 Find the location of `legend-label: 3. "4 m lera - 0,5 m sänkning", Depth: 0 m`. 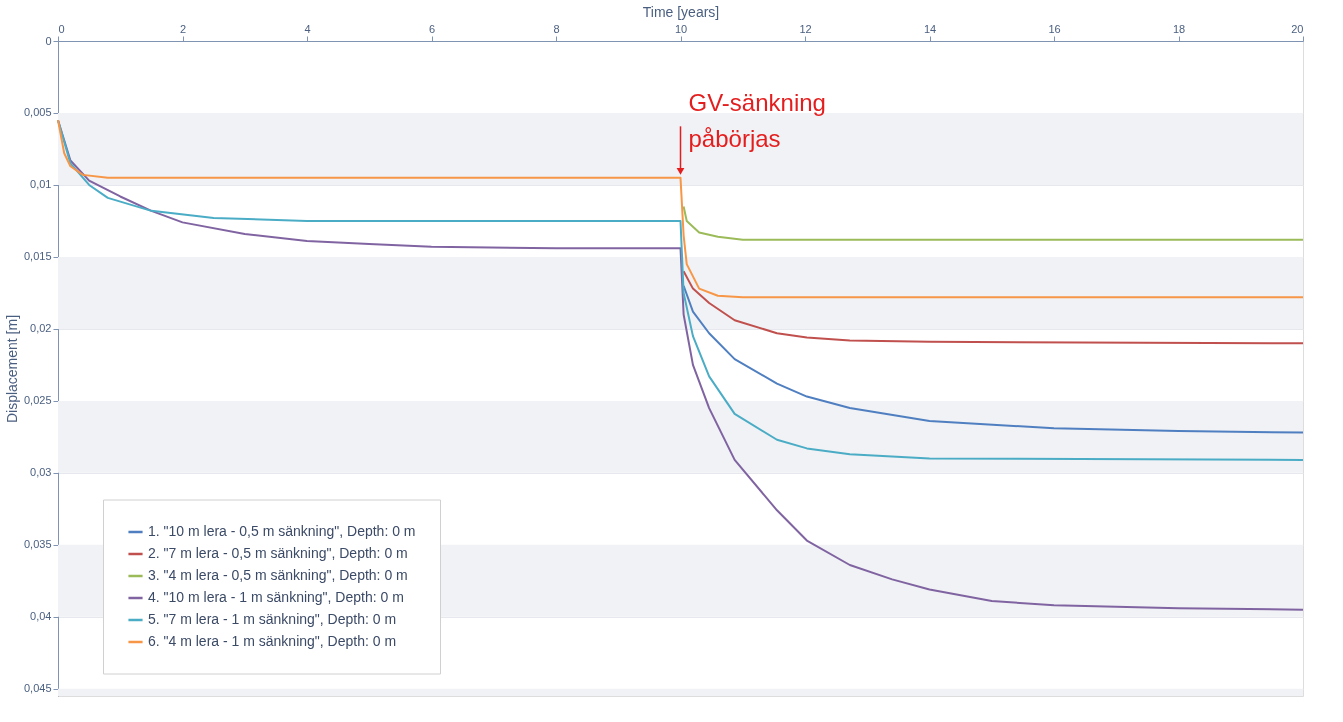

legend-label: 3. "4 m lera - 0,5 m sänkning", Depth: 0 m is located at coordinates (278, 575).